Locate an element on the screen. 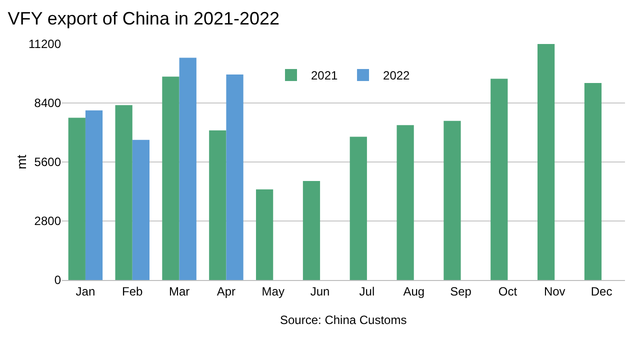  y-tick-label: 11200 is located at coordinates (45, 44).